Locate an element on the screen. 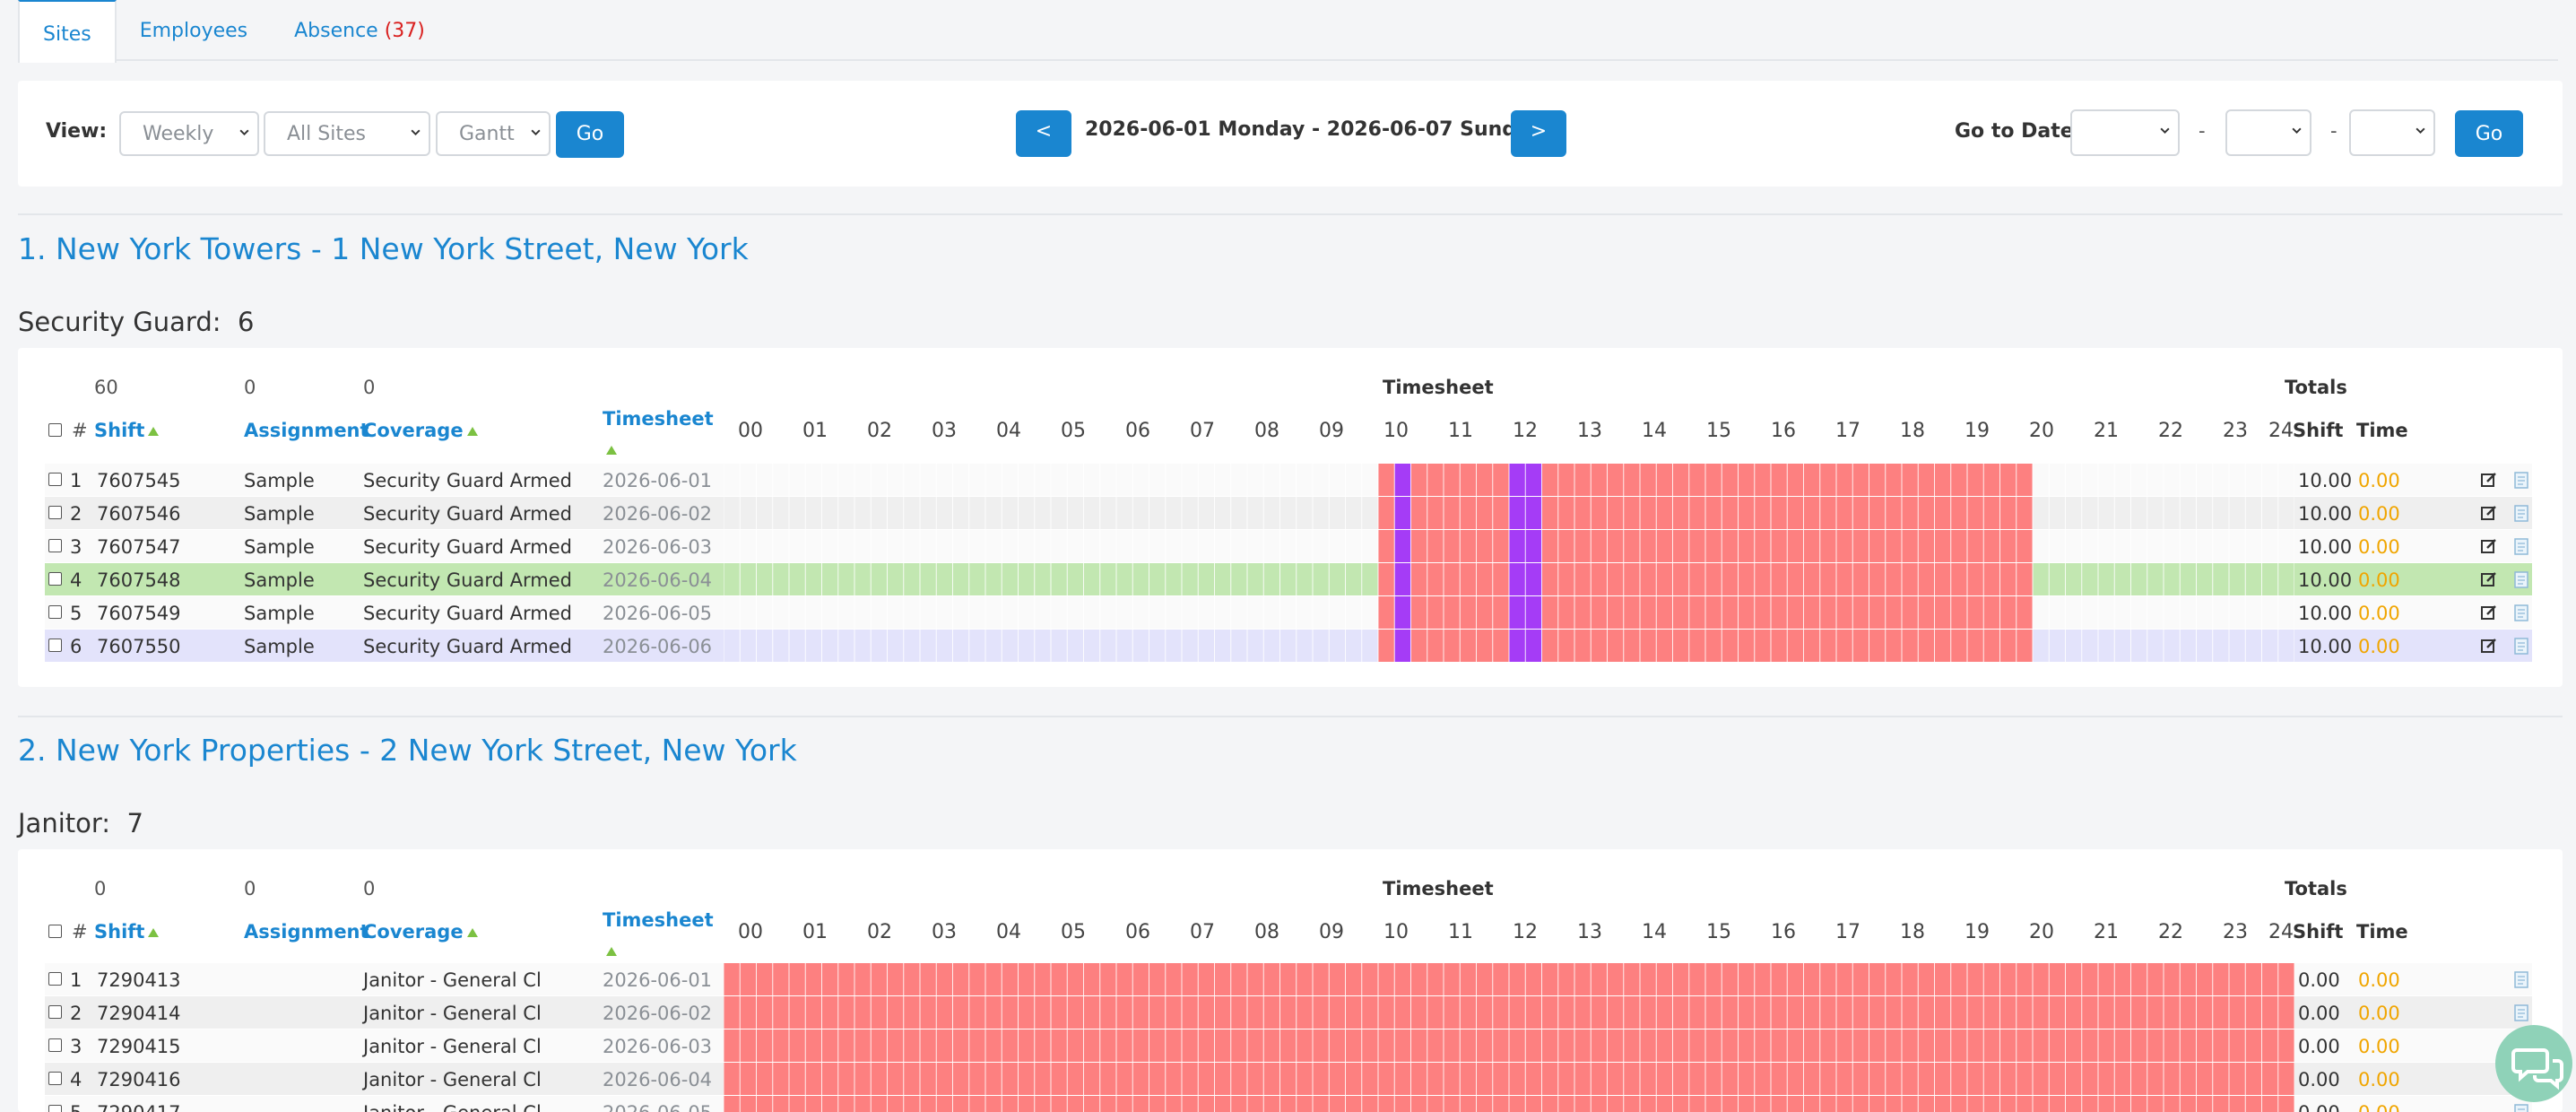 The image size is (2576, 1112). shift-id: 7290417 is located at coordinates (139, 1107).